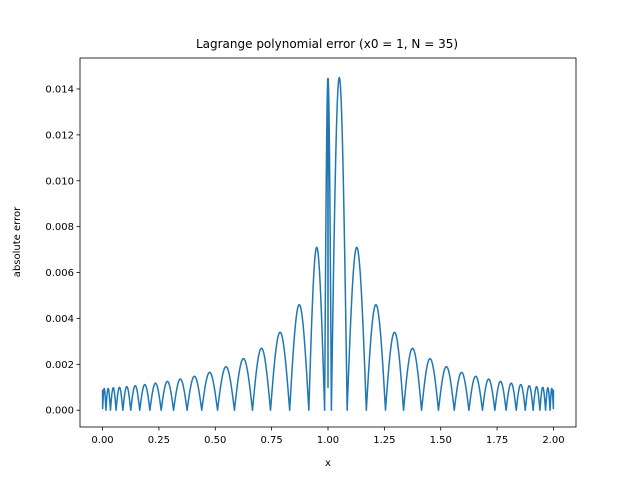 This screenshot has width=640, height=480. What do you see at coordinates (59, 411) in the screenshot?
I see `y-tick-label: 0.000` at bounding box center [59, 411].